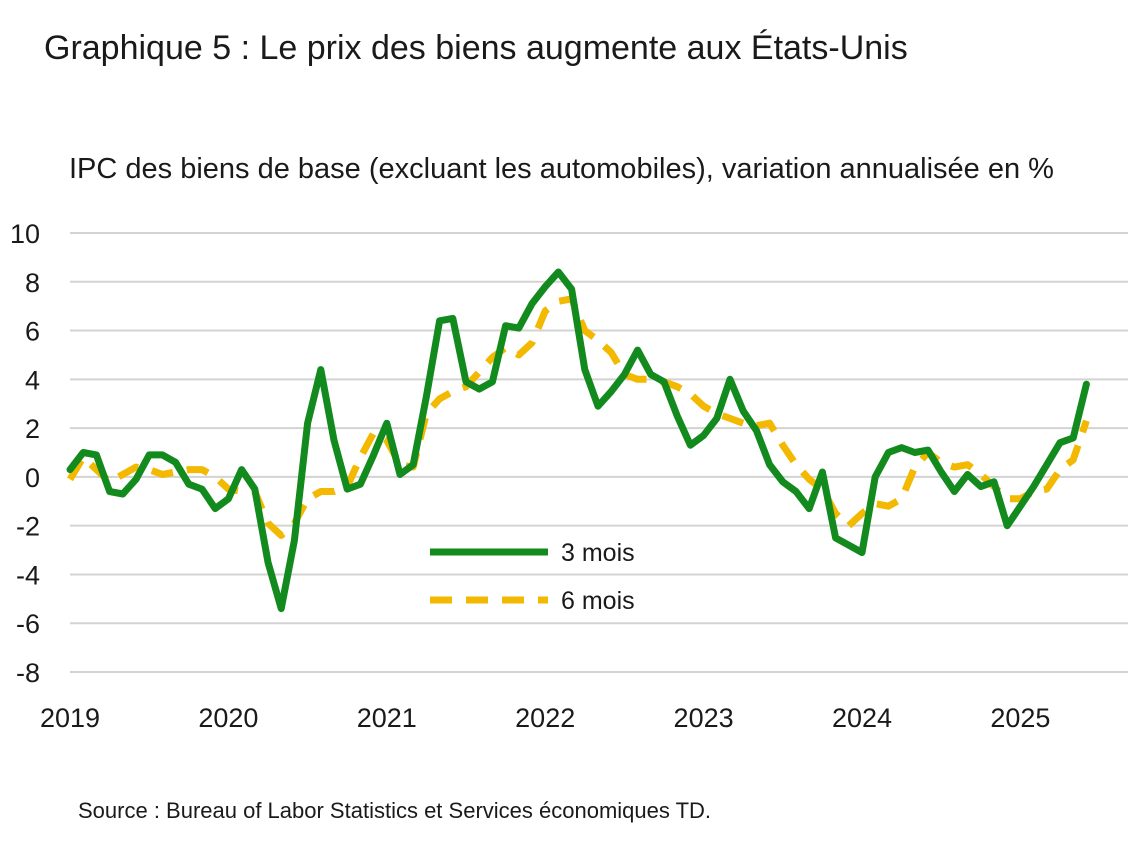 The image size is (1138, 849). Describe the element at coordinates (32, 478) in the screenshot. I see `y-tick-label: 0` at that location.